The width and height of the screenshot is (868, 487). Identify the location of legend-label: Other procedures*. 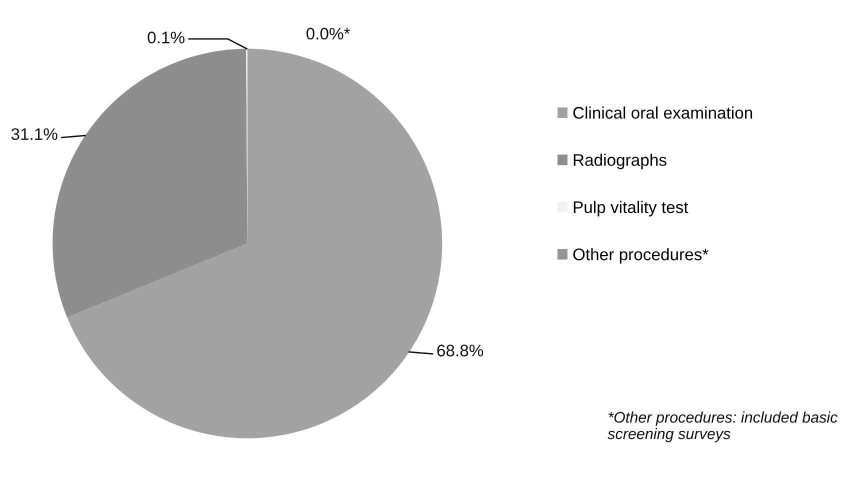
(640, 256).